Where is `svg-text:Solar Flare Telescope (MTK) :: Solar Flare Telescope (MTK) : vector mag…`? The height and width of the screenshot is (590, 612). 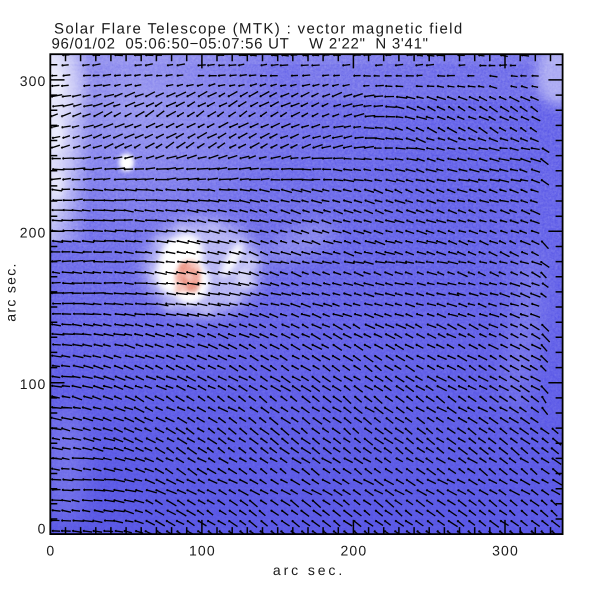 svg-text:Solar Flare Telescope (MTK) :: Solar Flare Telescope (MTK) : vector mag… is located at coordinates (259, 29).